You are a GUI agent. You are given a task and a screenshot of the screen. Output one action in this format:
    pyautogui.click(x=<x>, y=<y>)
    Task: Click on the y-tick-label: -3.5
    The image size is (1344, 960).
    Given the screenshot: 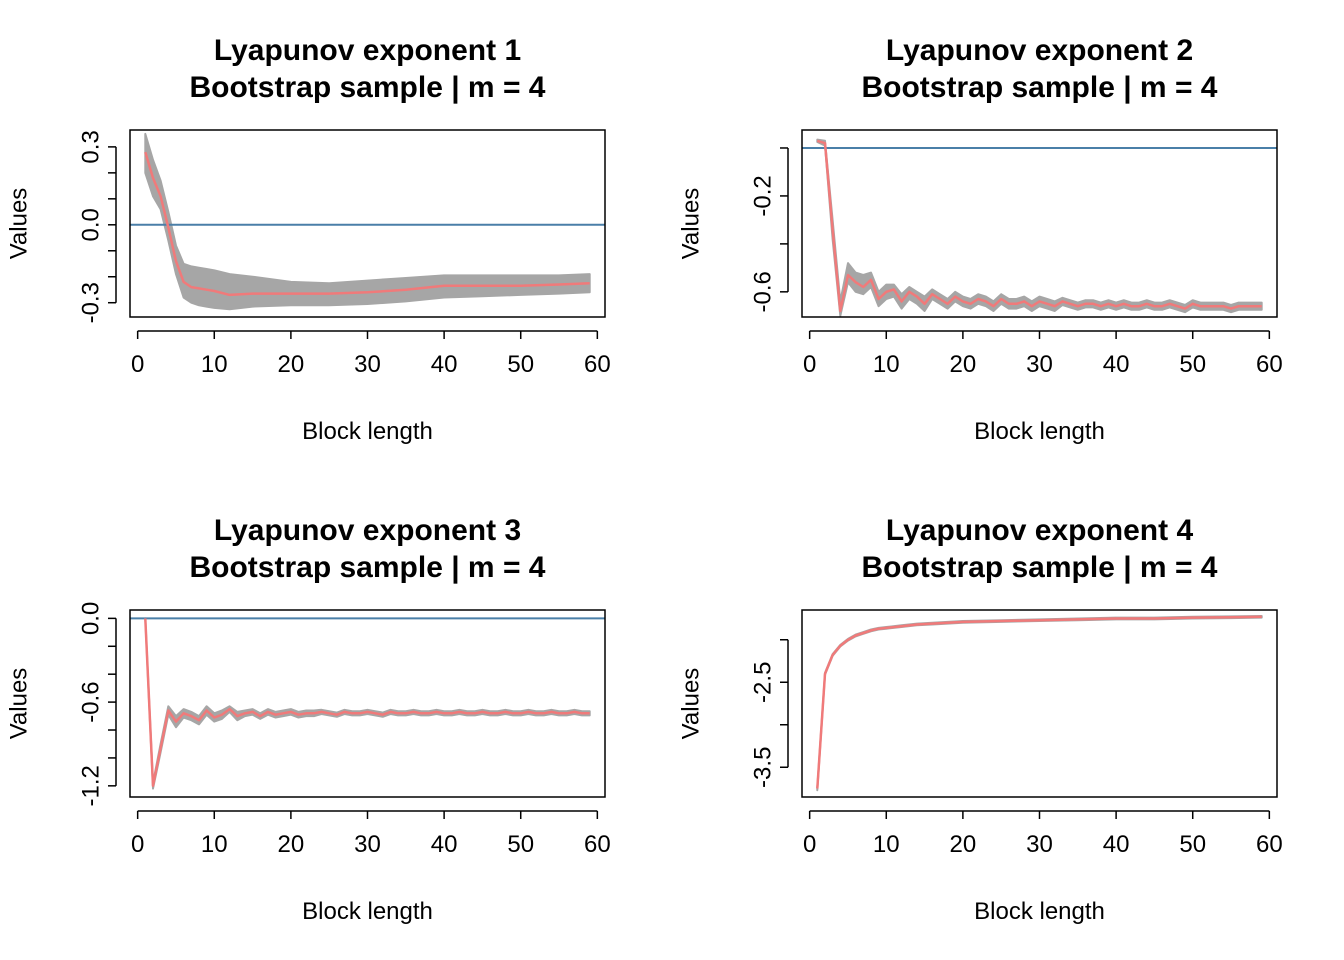 What is the action you would take?
    pyautogui.click(x=762, y=767)
    